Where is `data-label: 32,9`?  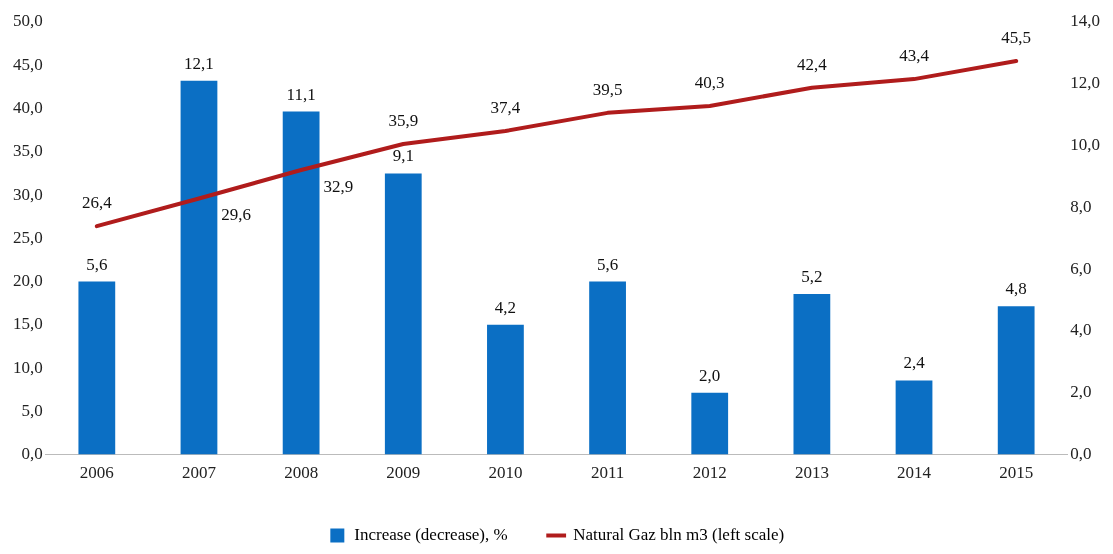 data-label: 32,9 is located at coordinates (338, 186).